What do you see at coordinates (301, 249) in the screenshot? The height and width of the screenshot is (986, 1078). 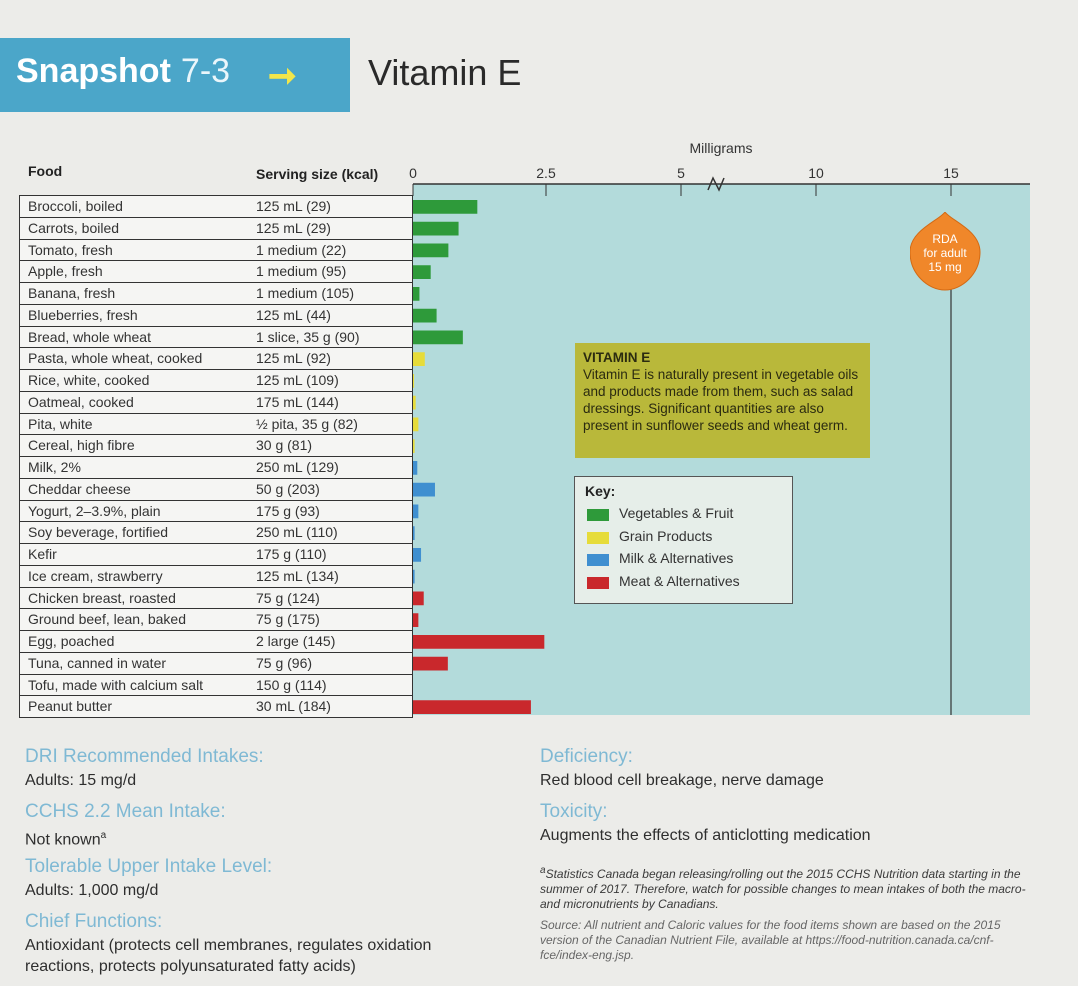 I see `serving-size: 1 medium (22)` at bounding box center [301, 249].